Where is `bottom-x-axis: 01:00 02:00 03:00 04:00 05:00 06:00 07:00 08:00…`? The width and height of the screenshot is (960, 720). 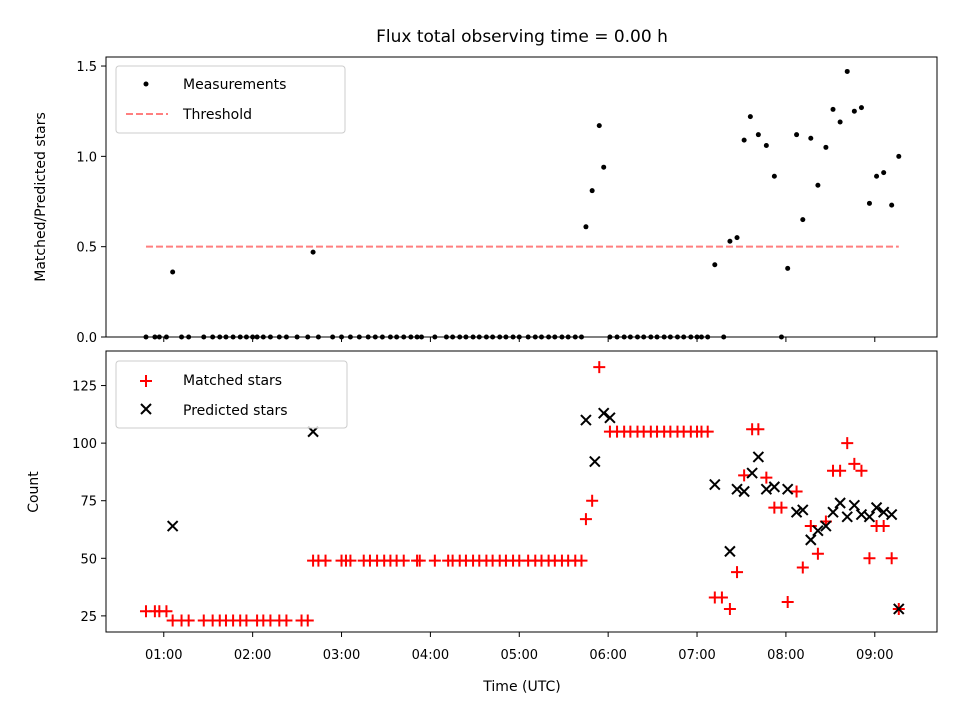
bottom-x-axis: 01:00 02:00 03:00 04:00 05:00 06:00 07:00 08:00… is located at coordinates (519, 647).